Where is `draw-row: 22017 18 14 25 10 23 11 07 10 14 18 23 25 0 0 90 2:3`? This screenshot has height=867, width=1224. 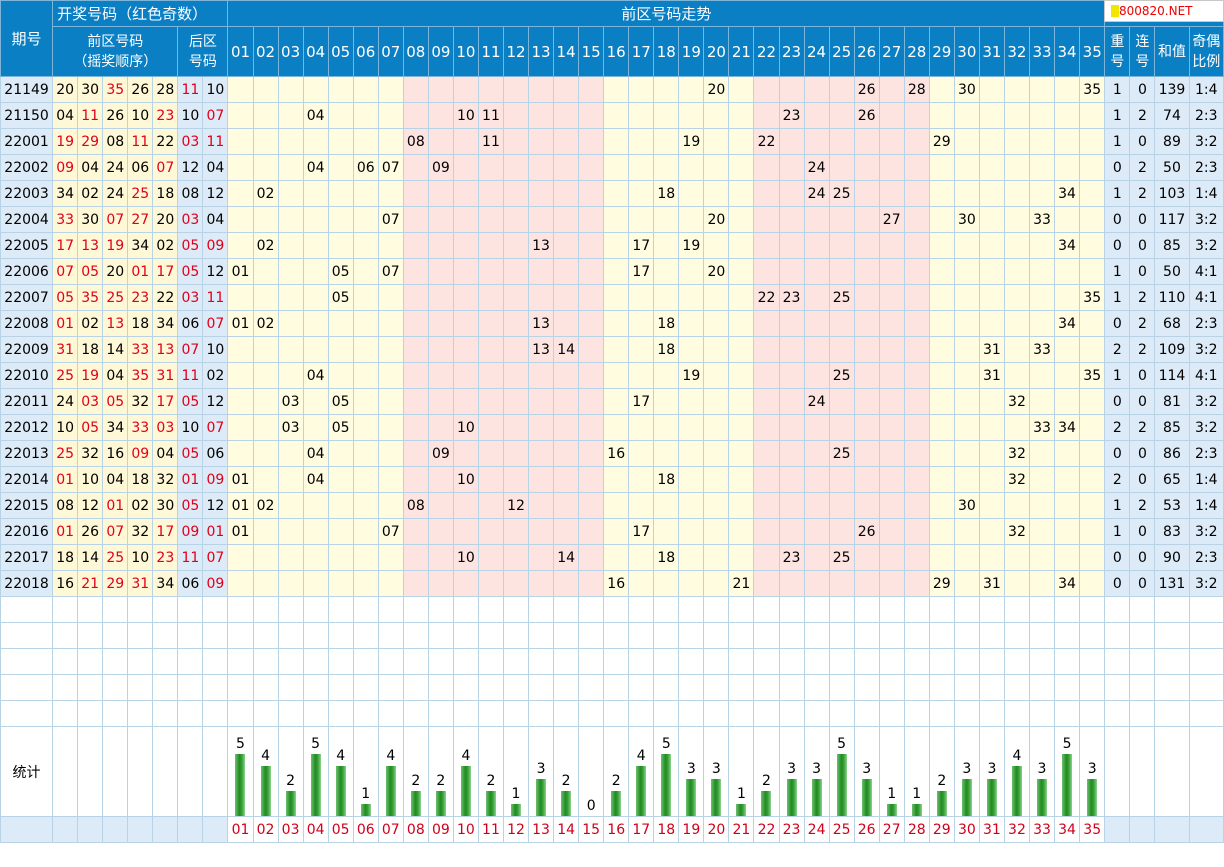 draw-row: 22017 18 14 25 10 23 11 07 10 14 18 23 25 0 0 90 2:3 is located at coordinates (612, 557).